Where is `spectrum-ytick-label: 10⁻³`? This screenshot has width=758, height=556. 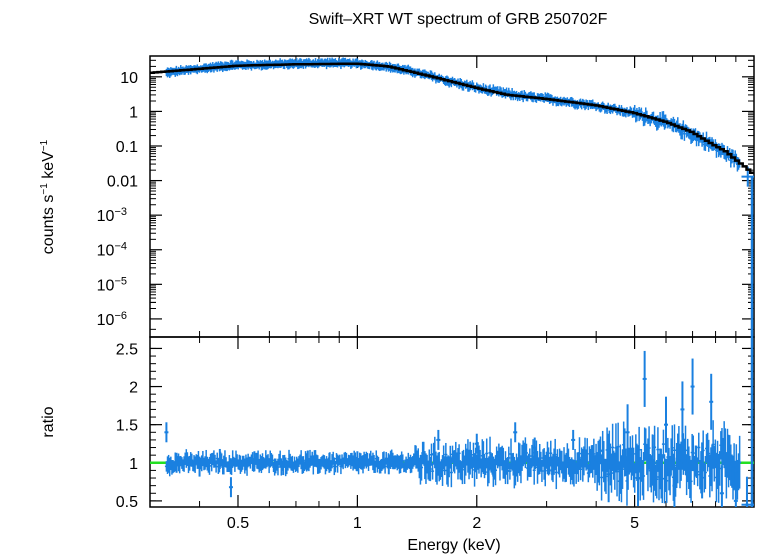 spectrum-ytick-label: 10⁻³ is located at coordinates (112, 215).